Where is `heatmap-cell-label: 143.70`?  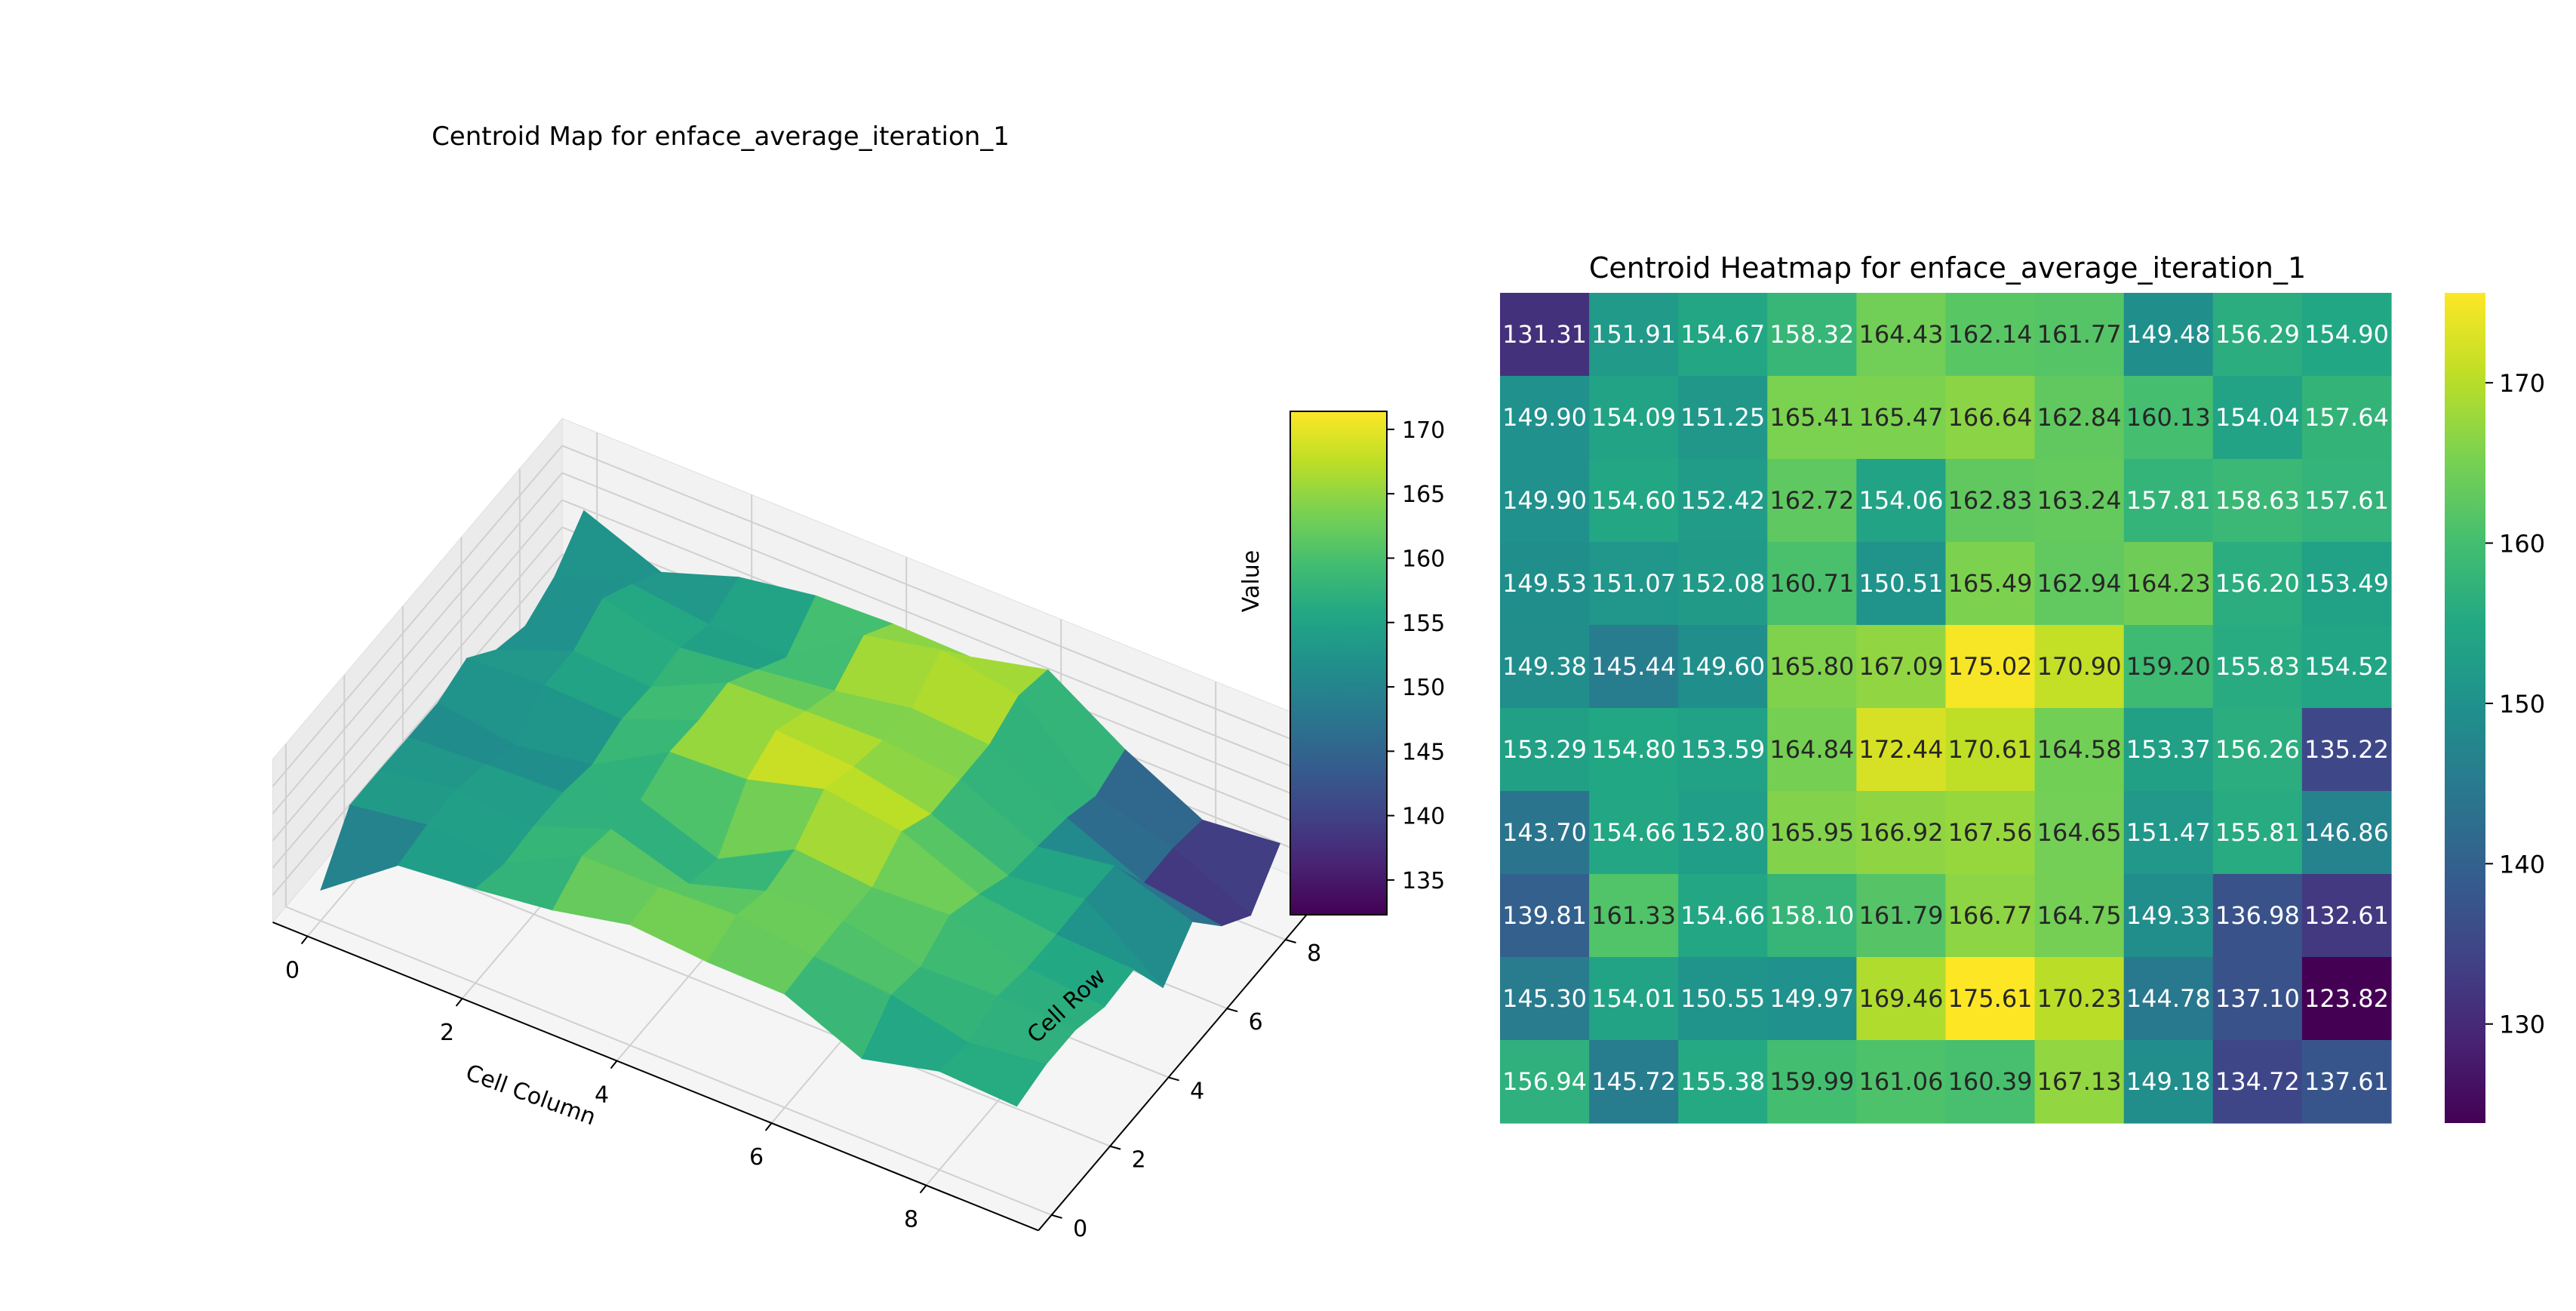
heatmap-cell-label: 143.70 is located at coordinates (1544, 833).